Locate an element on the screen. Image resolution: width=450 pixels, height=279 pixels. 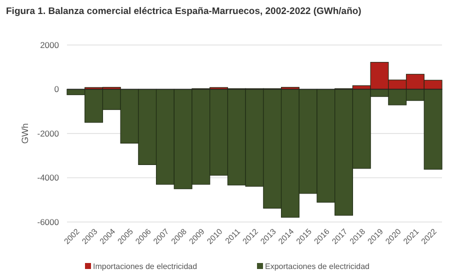
legend-label: Importaciones de electricidad is located at coordinates (145, 266).